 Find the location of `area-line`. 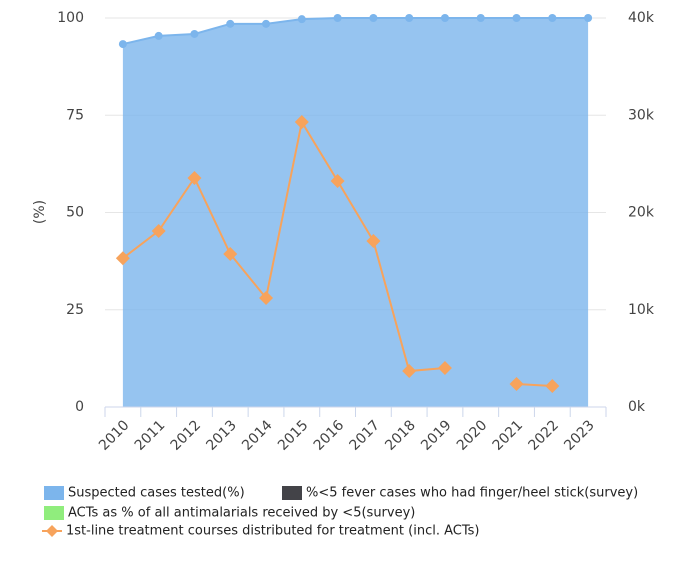

area-line is located at coordinates (355, 31).